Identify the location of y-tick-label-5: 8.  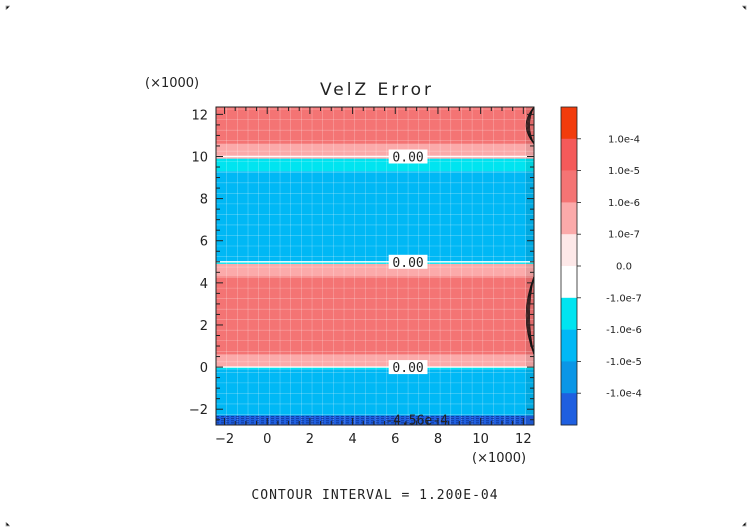
(204, 200).